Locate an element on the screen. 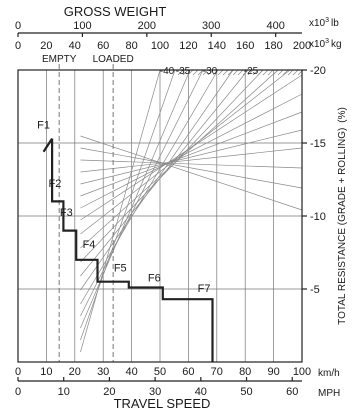  kg-tick-label: 60 is located at coordinates (103, 46).